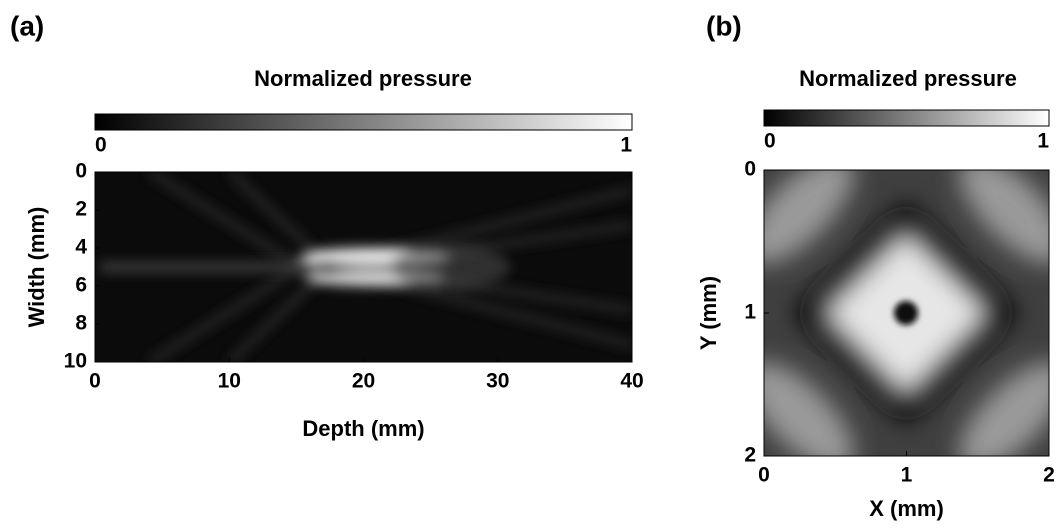 This screenshot has width=1062, height=531. What do you see at coordinates (363, 428) in the screenshot?
I see `x-axis-label: Depth (mm)` at bounding box center [363, 428].